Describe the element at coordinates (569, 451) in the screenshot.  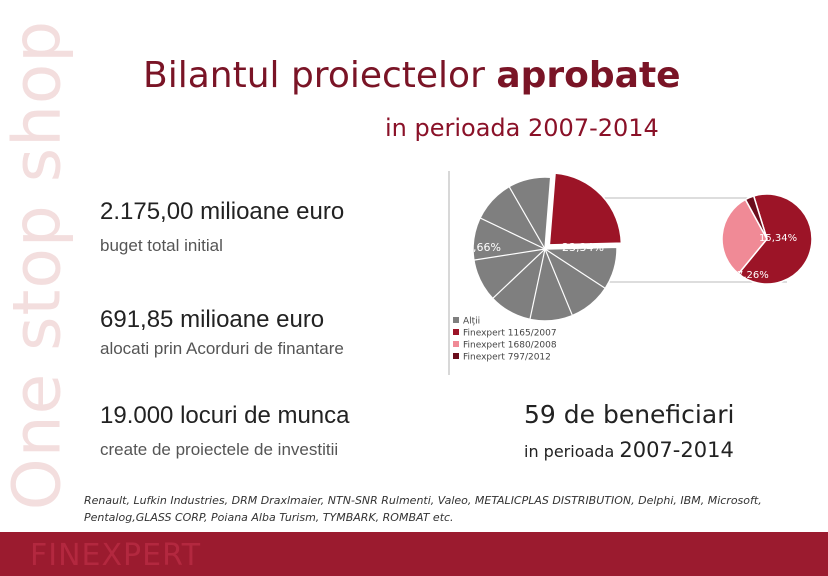
I see `beneficiaries-prefix: in perioada` at that location.